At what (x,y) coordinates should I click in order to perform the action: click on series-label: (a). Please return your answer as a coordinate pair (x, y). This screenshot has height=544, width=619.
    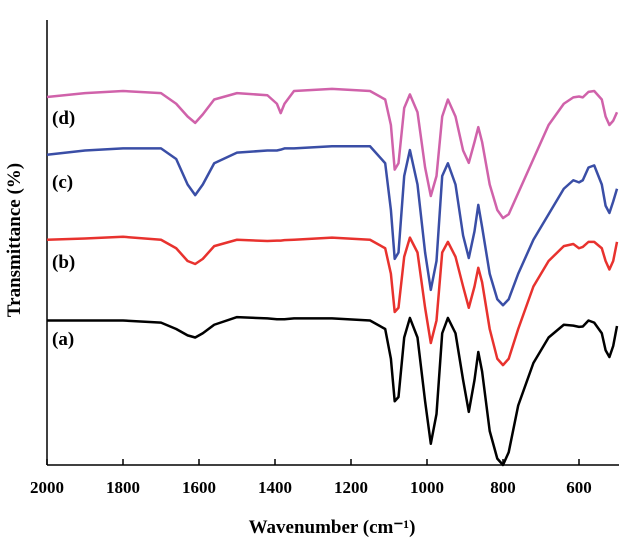
    Looking at the image, I should click on (63, 339).